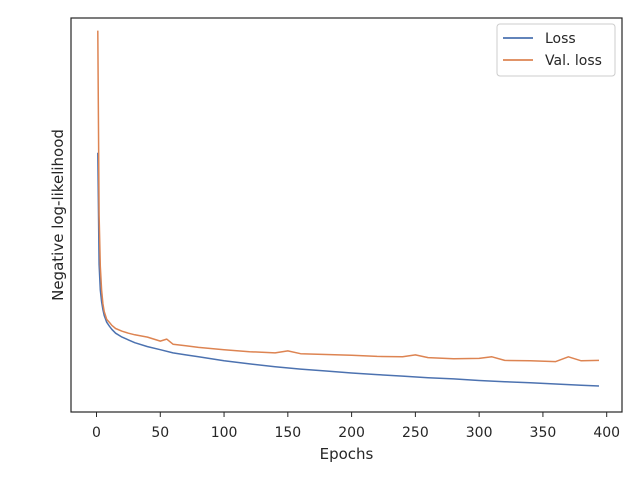  I want to click on x-axis-ticks: 0 50 100 150 200 250 300 350 400, so click(356, 426).